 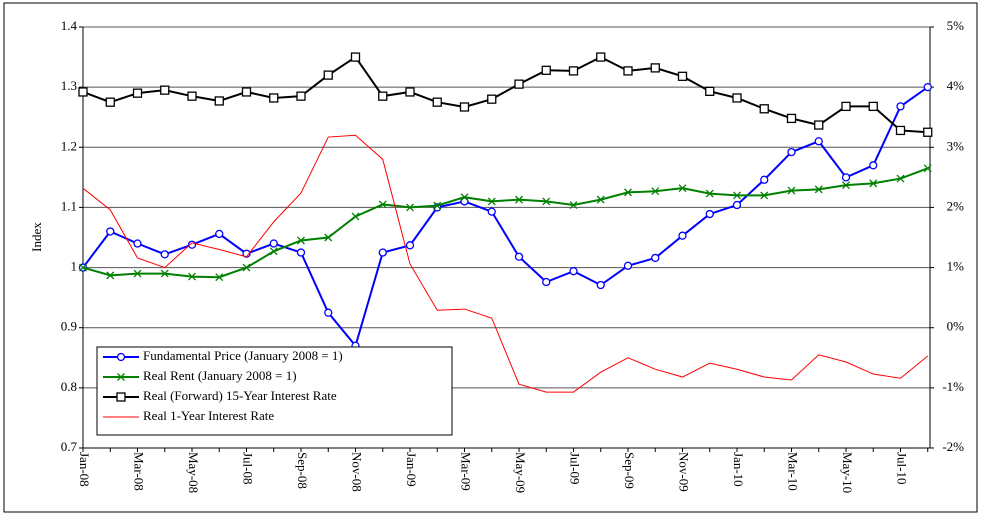 I want to click on x-tick-label: May-08, so click(x=193, y=472).